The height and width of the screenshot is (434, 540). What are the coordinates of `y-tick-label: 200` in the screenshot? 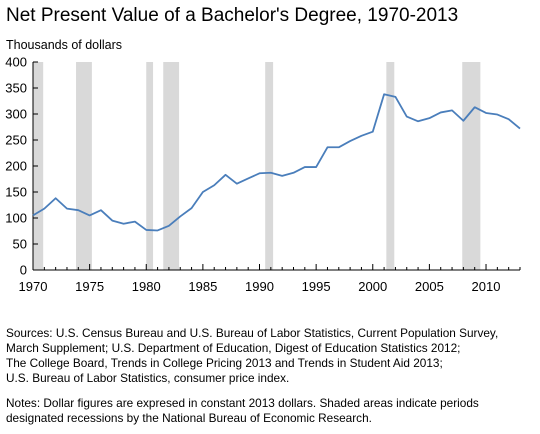 It's located at (16, 166).